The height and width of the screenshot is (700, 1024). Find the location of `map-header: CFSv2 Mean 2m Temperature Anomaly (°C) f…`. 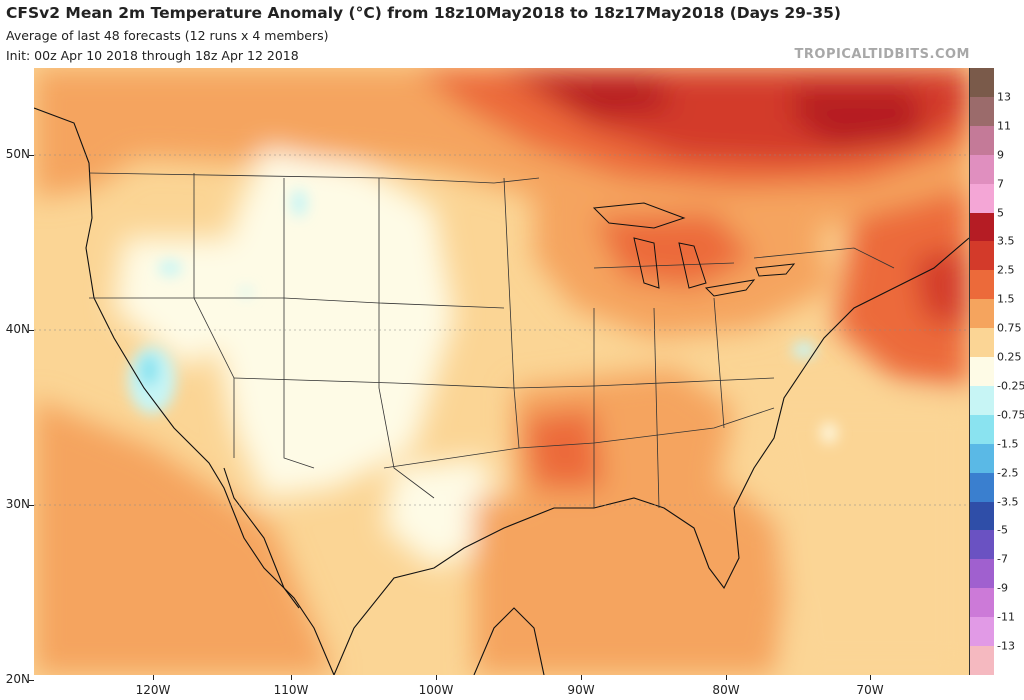

map-header: CFSv2 Mean 2m Temperature Anomaly (°C) f… is located at coordinates (512, 34).